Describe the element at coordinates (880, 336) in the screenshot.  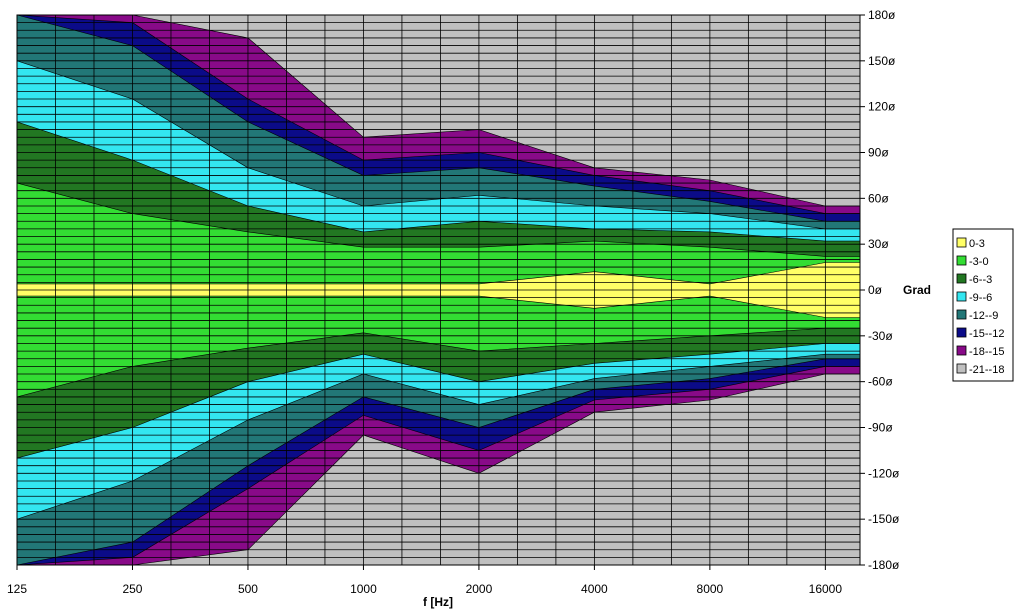
I see `y-tick-label: -30ø` at that location.